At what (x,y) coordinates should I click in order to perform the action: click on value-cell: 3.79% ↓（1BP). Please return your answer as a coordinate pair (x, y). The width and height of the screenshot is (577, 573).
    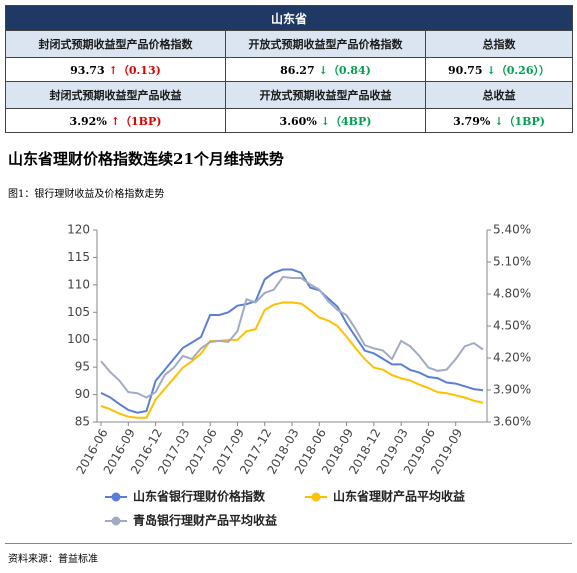
    Looking at the image, I should click on (499, 120).